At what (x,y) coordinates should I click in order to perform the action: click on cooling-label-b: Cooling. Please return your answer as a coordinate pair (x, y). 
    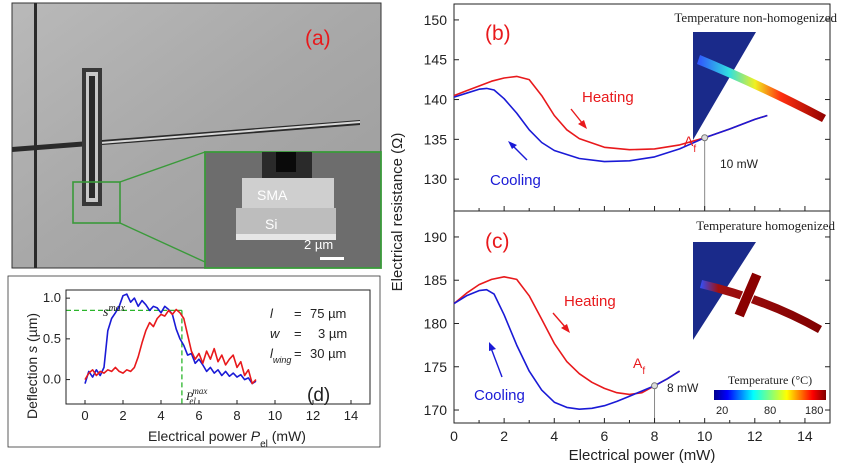
    Looking at the image, I should click on (515, 180).